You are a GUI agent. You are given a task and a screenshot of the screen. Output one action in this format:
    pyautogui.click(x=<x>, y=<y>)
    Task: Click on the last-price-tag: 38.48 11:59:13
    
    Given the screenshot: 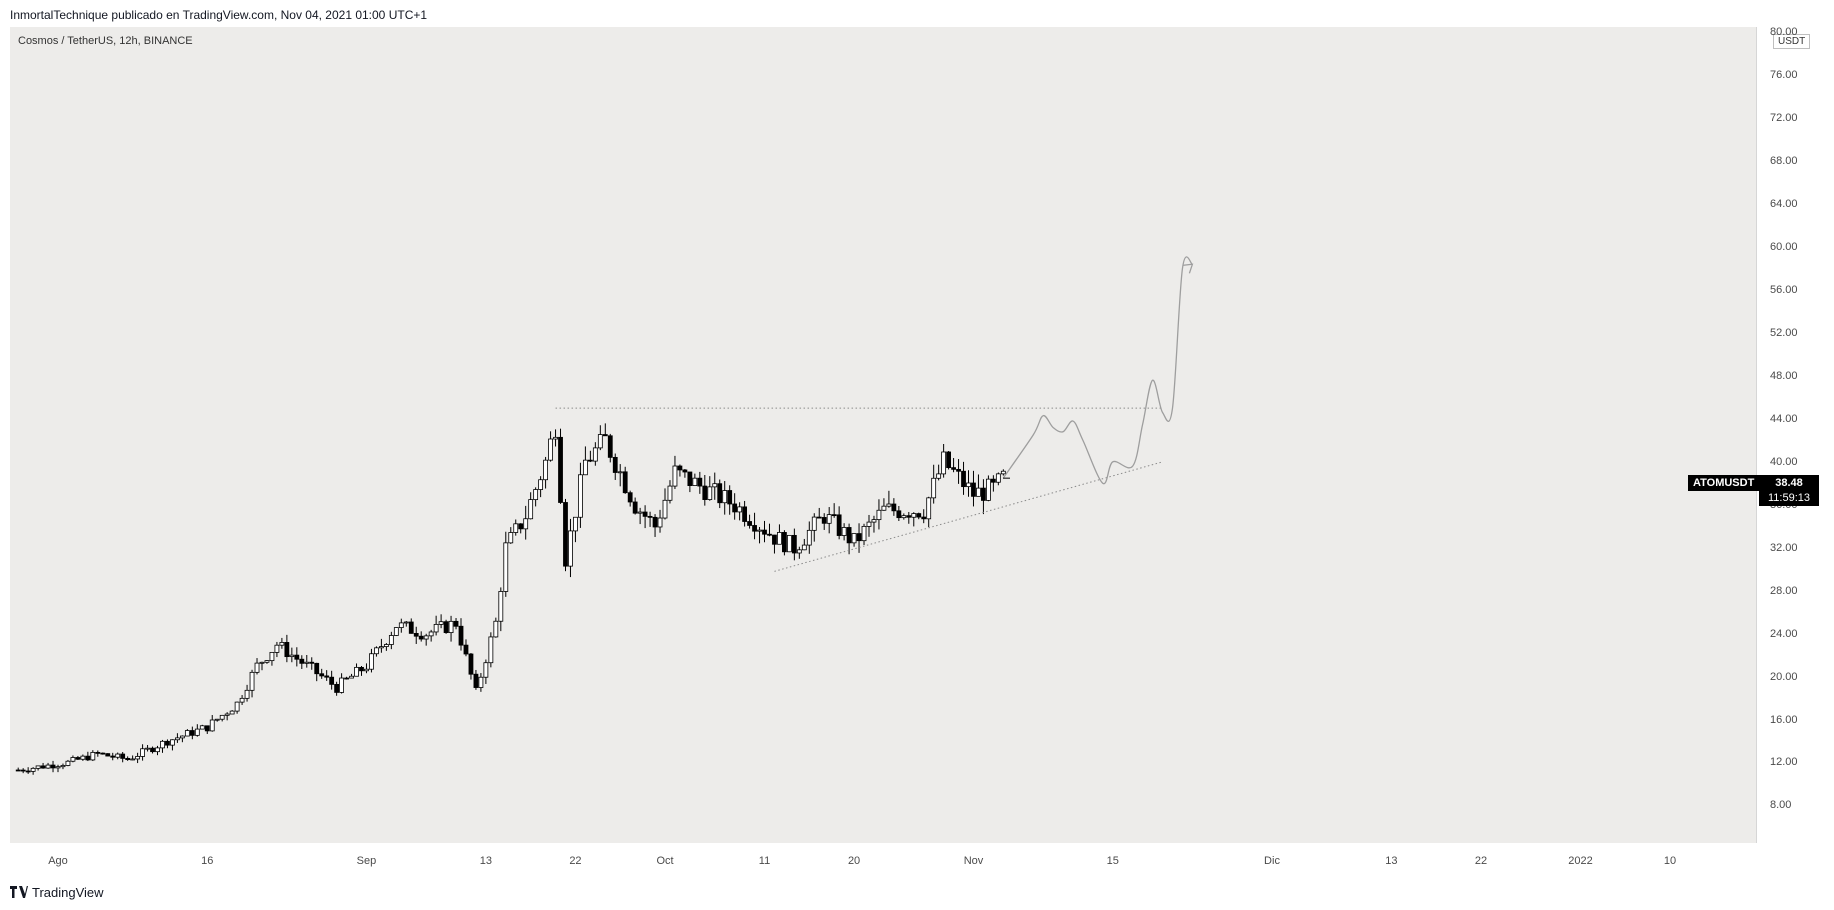 What is the action you would take?
    pyautogui.click(x=1789, y=490)
    